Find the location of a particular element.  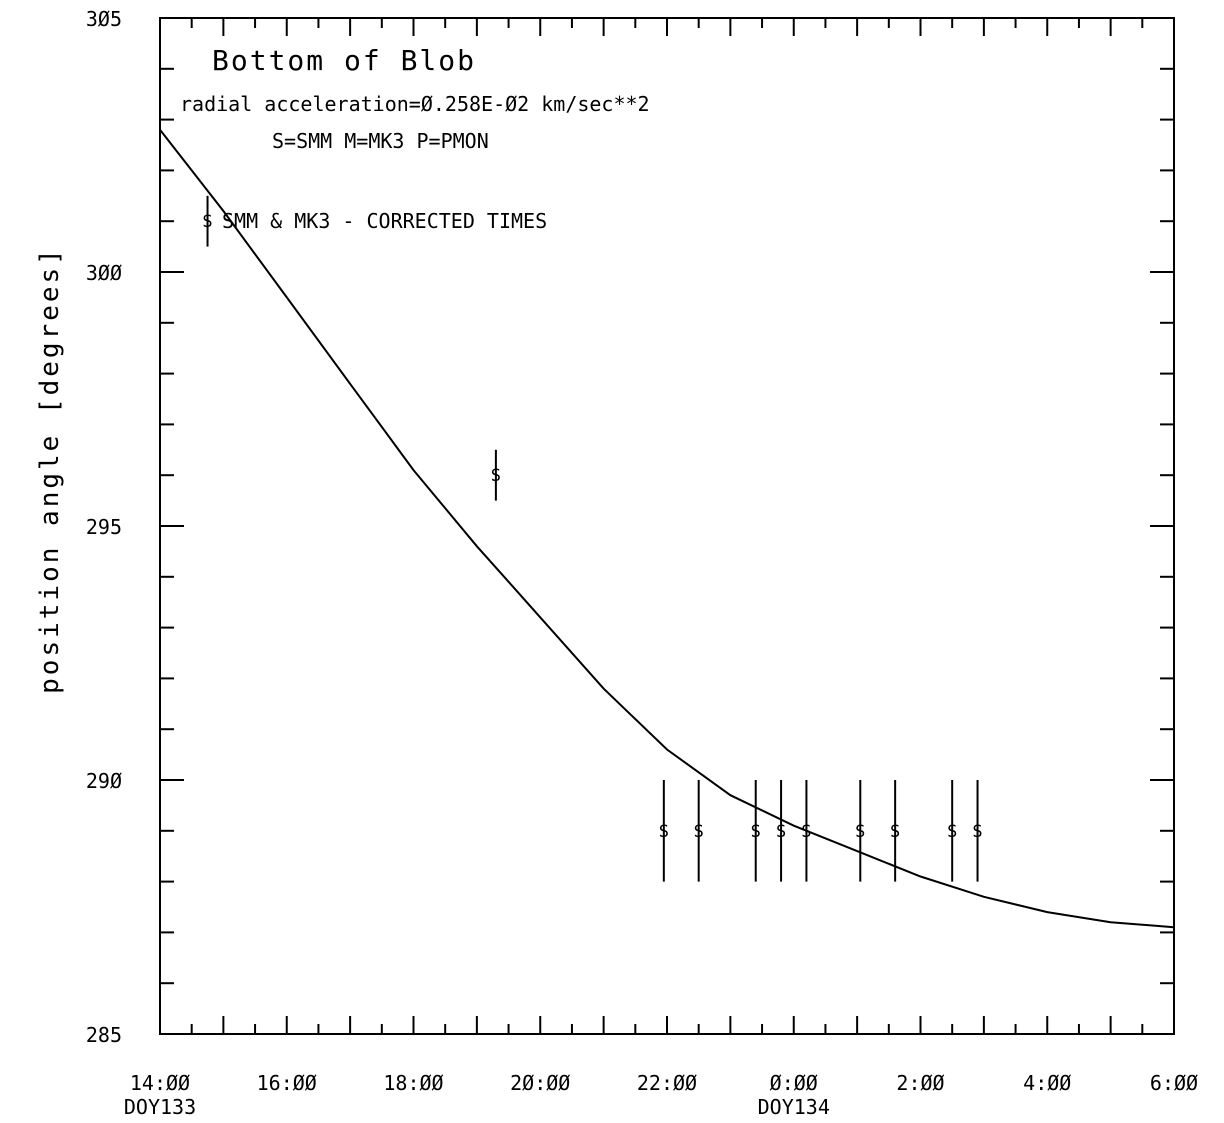

y-tick-label: 3Ø5 is located at coordinates (104, 19).